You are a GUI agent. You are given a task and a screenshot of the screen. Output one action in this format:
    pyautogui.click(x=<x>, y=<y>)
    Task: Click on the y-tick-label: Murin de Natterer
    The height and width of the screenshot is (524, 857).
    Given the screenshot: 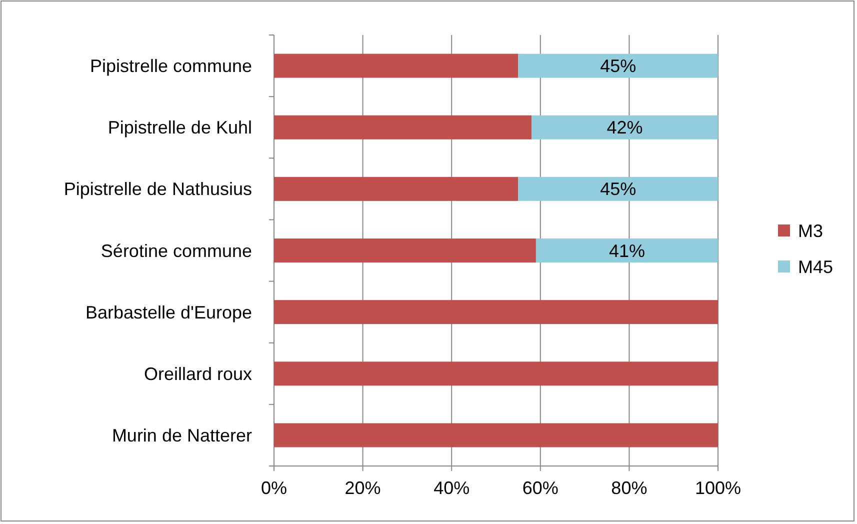 What is the action you would take?
    pyautogui.click(x=182, y=436)
    